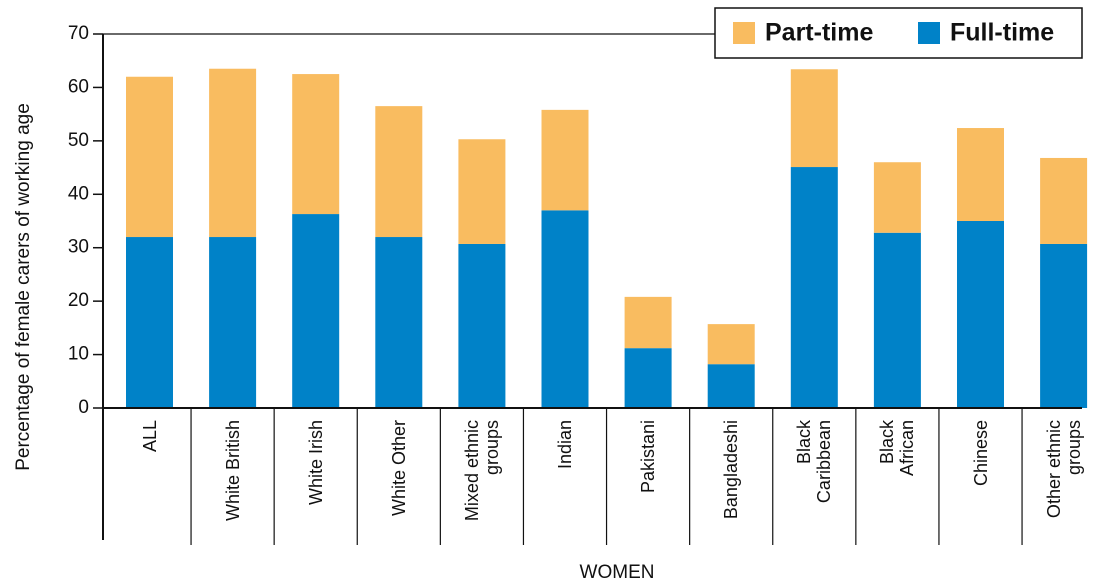 The image size is (1094, 584). What do you see at coordinates (78, 354) in the screenshot?
I see `y-tick-label: 10` at bounding box center [78, 354].